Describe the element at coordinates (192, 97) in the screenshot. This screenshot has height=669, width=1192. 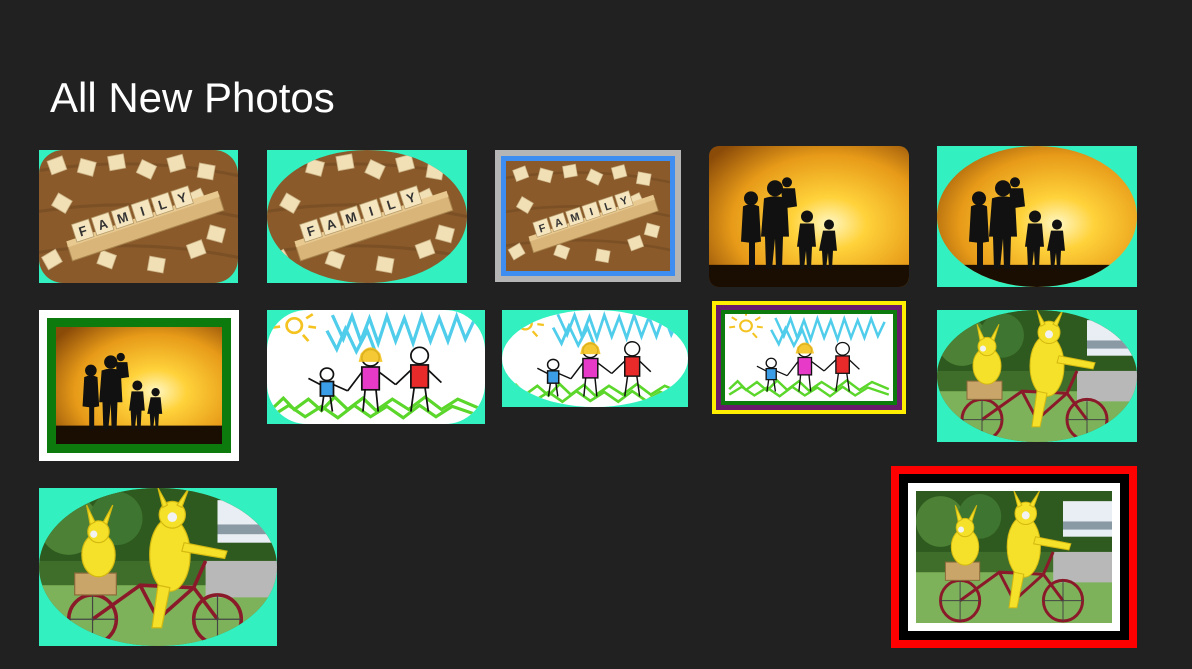
I see `page-title: All New Photos` at that location.